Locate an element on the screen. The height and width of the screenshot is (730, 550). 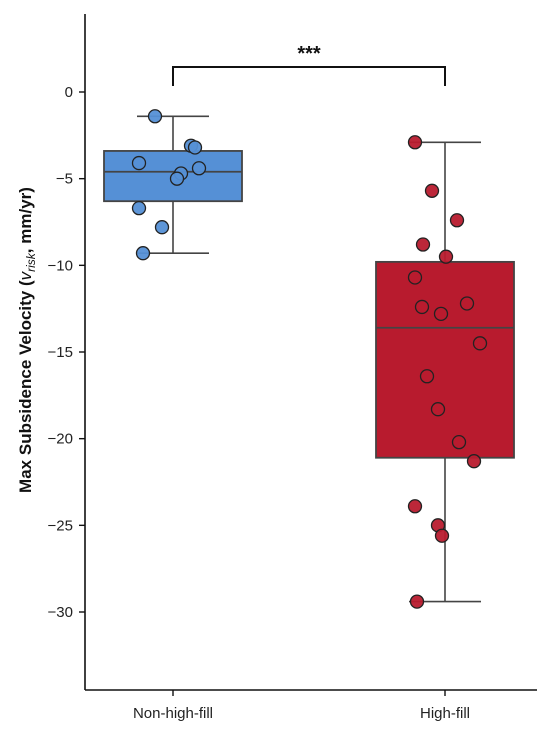
y-title-main: Max Subsidence Velocity ( is located at coordinates (25, 386).